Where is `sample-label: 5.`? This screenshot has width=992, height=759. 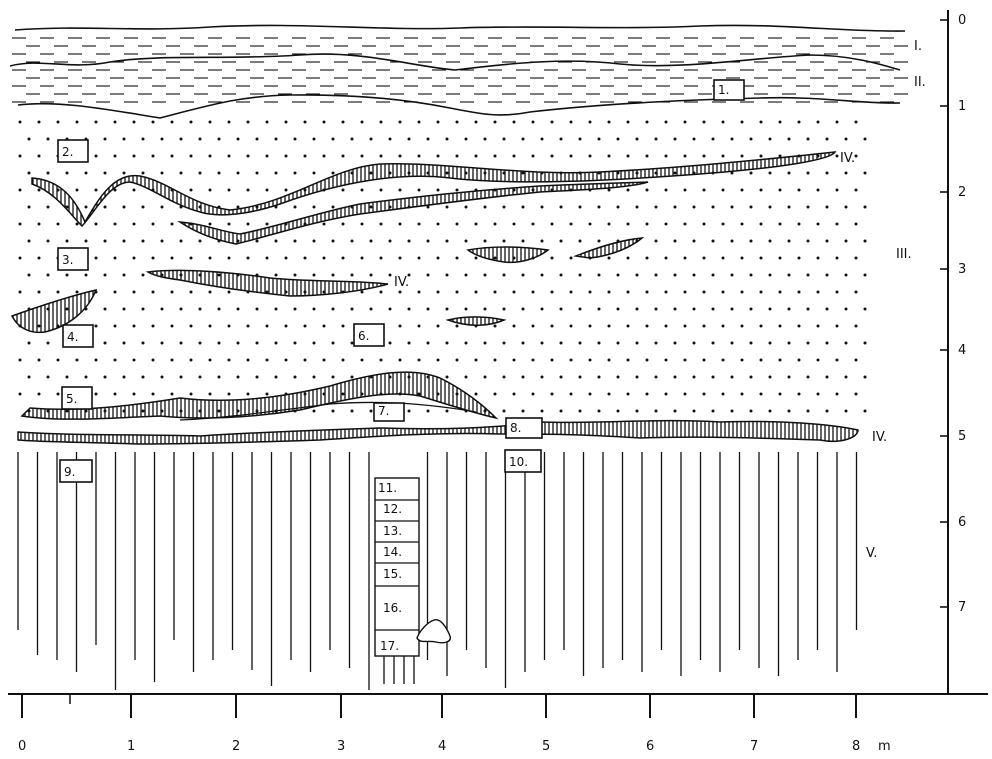
sample-label: 5. is located at coordinates (71, 399).